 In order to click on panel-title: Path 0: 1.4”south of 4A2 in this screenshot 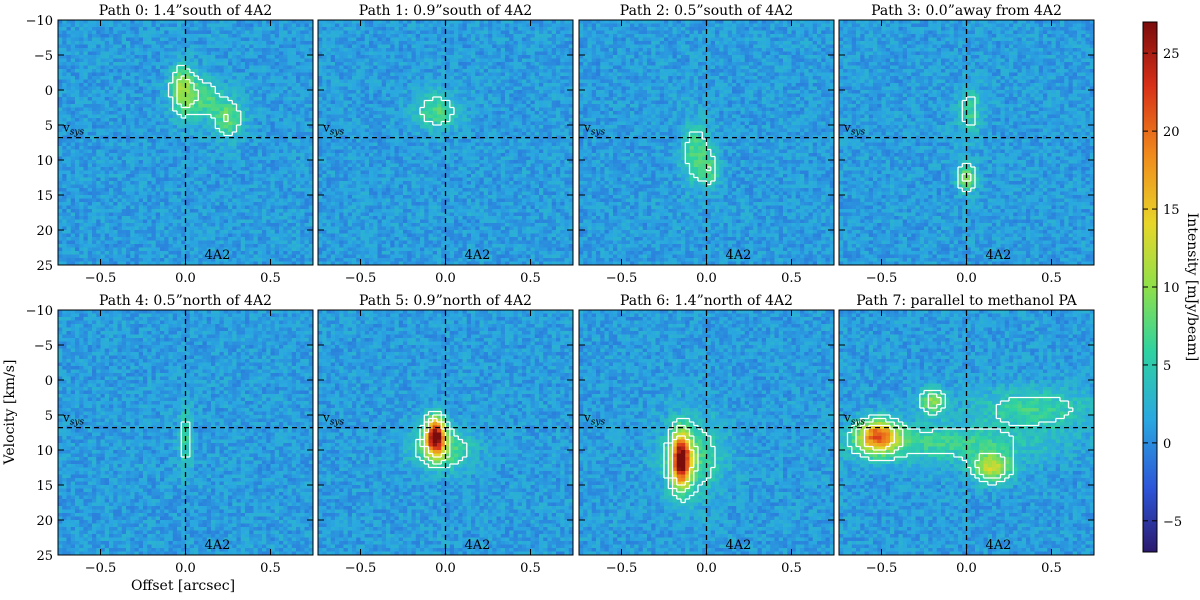, I will do `click(185, 11)`.